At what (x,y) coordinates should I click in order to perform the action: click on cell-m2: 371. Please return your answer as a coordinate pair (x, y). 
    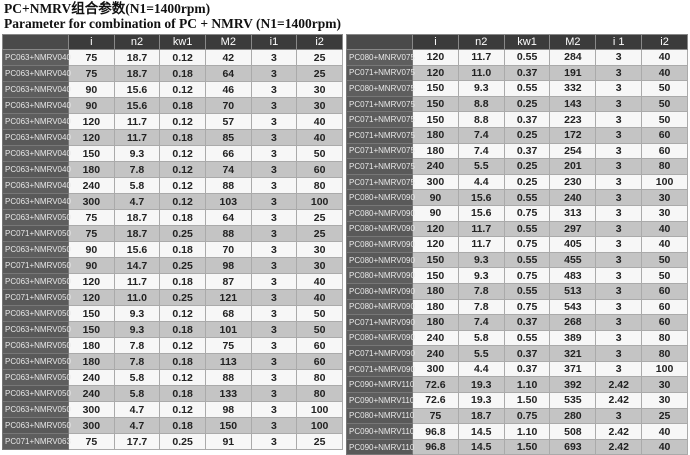
    Looking at the image, I should click on (573, 369).